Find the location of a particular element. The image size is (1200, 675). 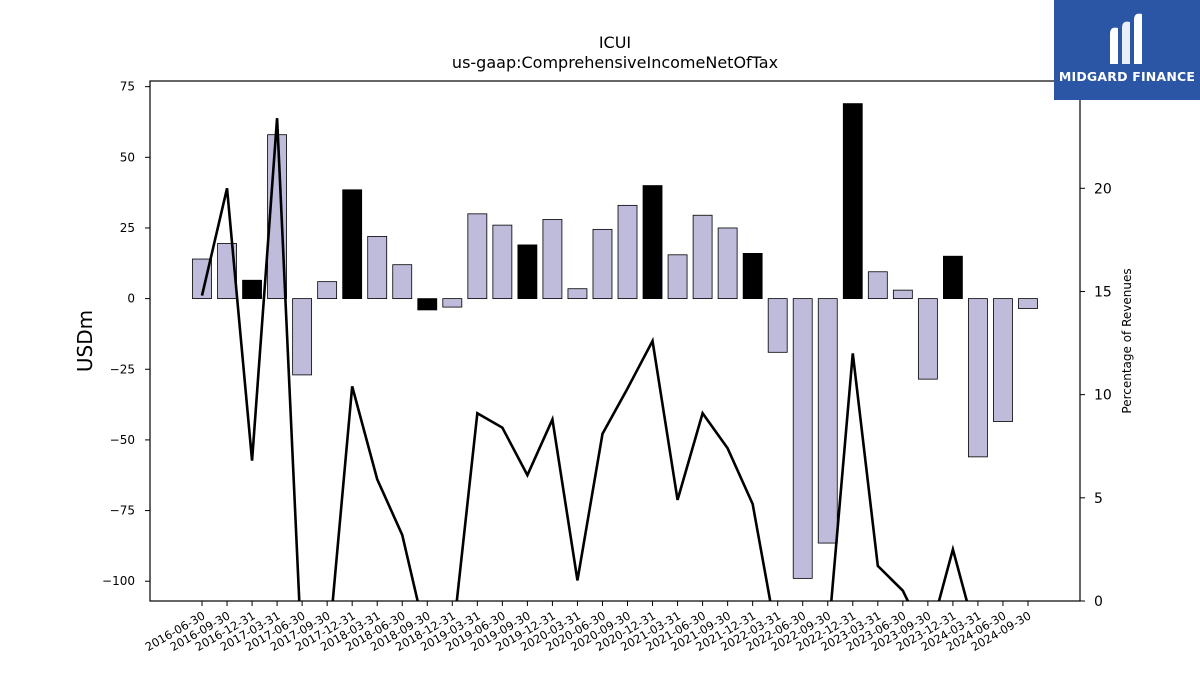

left-tick-label: 75 is located at coordinates (127, 87).